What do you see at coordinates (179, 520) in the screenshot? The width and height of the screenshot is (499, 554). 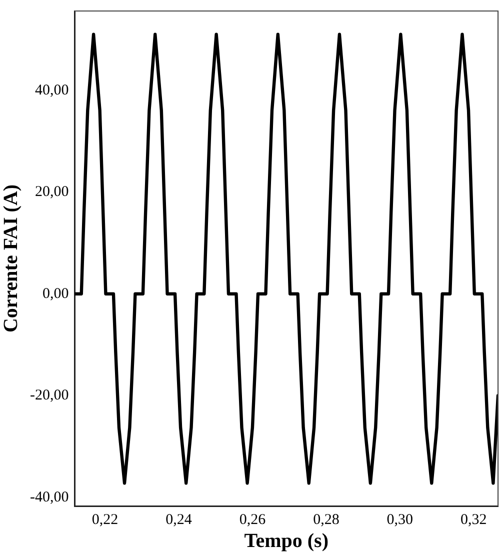 I see `x-tick-label: 0,24` at bounding box center [179, 520].